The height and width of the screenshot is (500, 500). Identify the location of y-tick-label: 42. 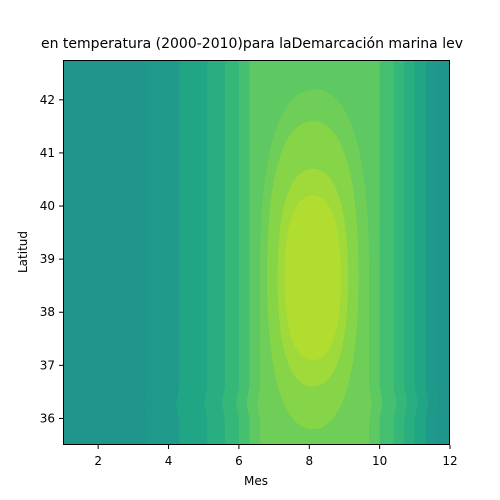
(47, 100).